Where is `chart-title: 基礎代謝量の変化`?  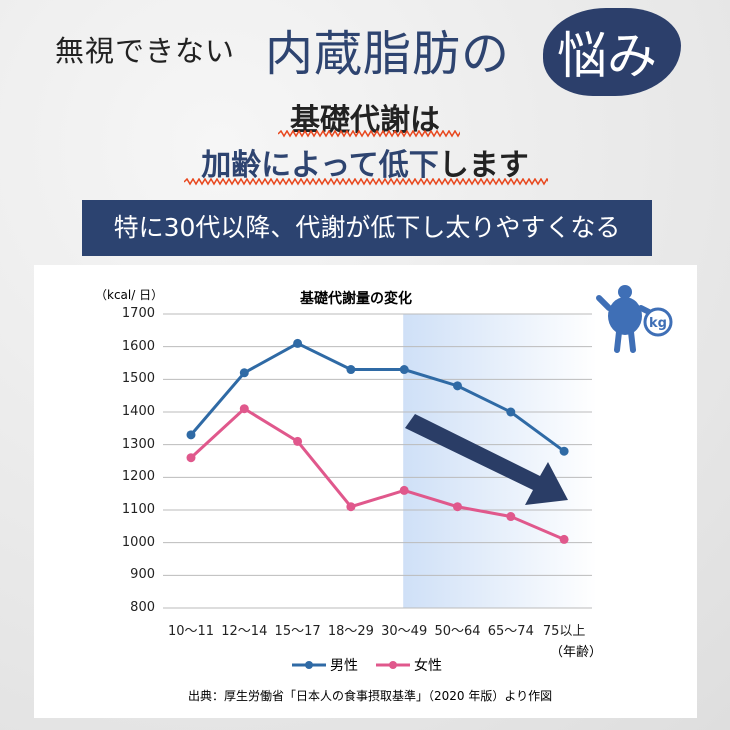 chart-title: 基礎代謝量の変化 is located at coordinates (356, 299).